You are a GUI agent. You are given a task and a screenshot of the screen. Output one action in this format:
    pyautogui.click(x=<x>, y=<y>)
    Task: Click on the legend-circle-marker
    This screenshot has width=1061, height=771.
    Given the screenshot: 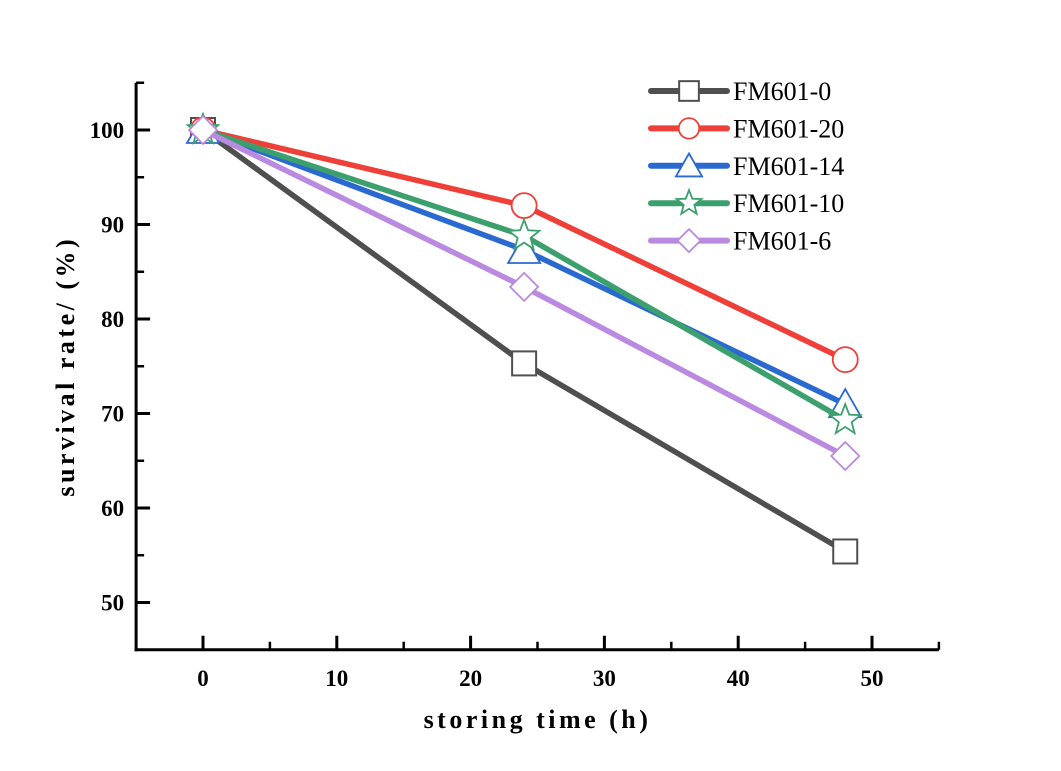 What is the action you would take?
    pyautogui.click(x=689, y=128)
    